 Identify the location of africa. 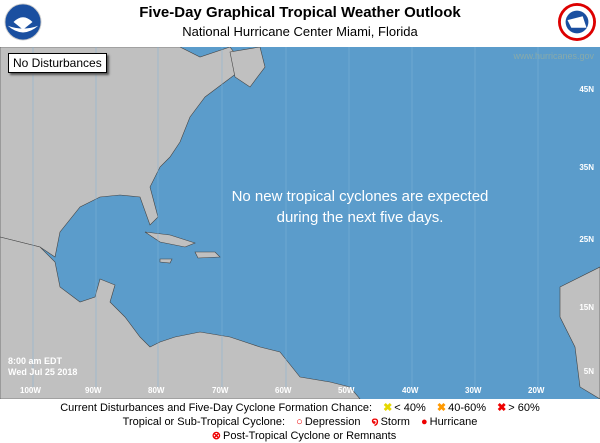
(579, 332).